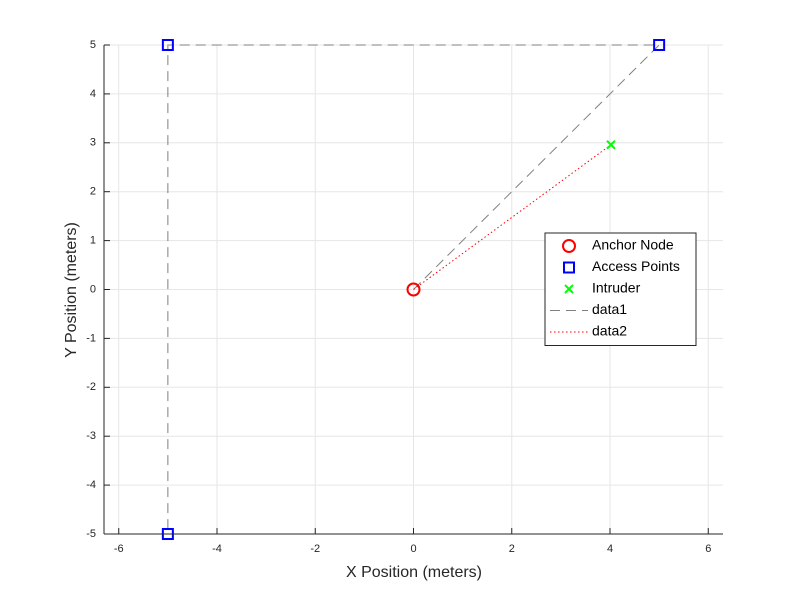 The height and width of the screenshot is (600, 800). Describe the element at coordinates (91, 534) in the screenshot. I see `y-tick-label: -5` at that location.